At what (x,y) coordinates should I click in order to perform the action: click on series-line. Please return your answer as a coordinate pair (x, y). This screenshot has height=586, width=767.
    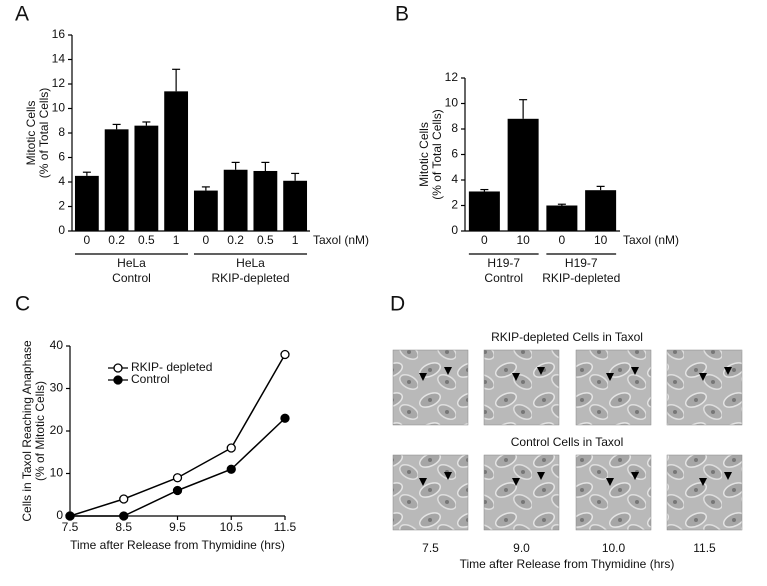
    Looking at the image, I should click on (178, 467).